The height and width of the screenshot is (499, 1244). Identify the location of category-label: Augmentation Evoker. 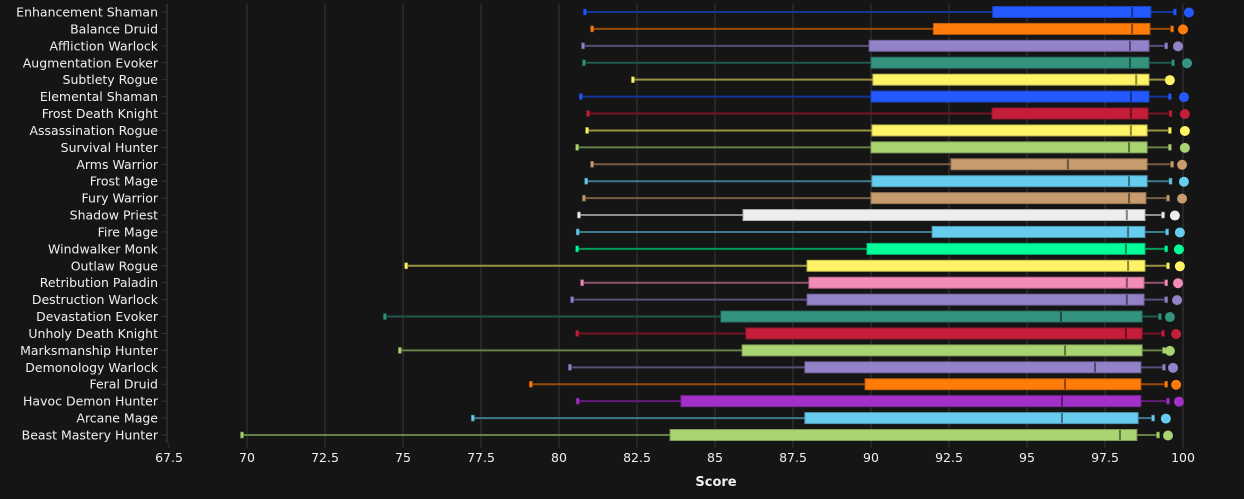
(91, 62).